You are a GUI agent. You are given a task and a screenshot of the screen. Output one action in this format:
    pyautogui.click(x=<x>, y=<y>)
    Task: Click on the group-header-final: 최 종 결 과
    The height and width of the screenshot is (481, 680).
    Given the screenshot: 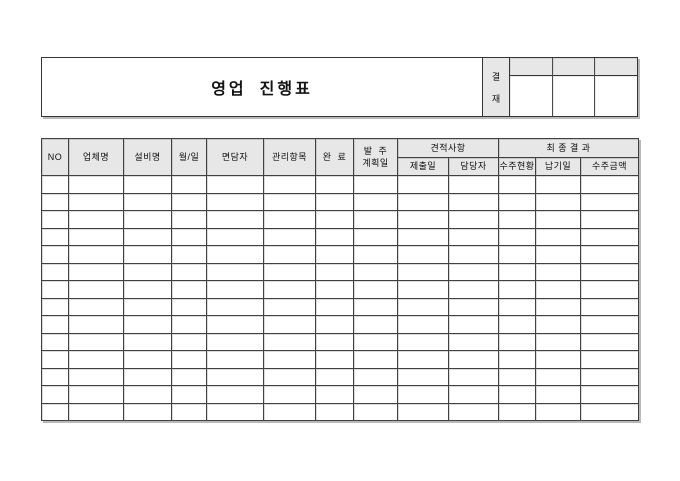 What is the action you would take?
    pyautogui.click(x=568, y=148)
    